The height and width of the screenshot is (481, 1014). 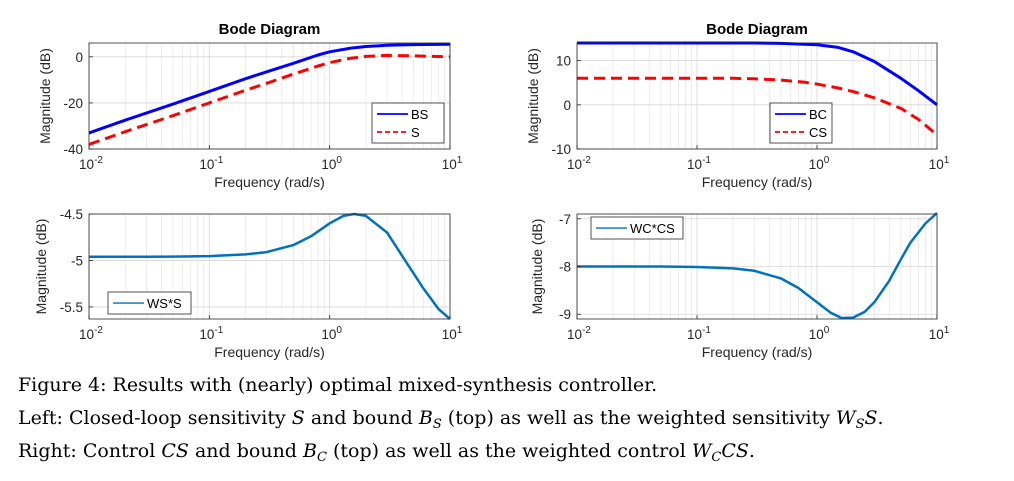 What do you see at coordinates (420, 114) in the screenshot?
I see `legend-label: BS` at bounding box center [420, 114].